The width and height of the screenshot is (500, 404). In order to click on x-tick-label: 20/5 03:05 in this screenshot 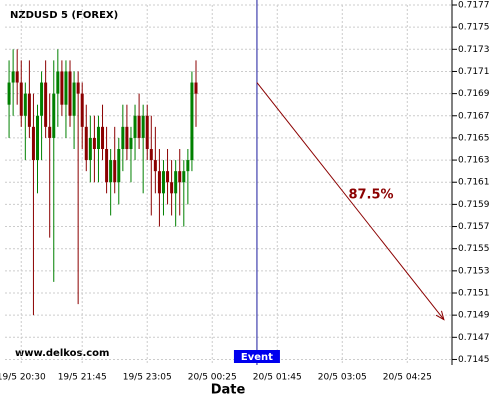, I will do `click(342, 378)`.